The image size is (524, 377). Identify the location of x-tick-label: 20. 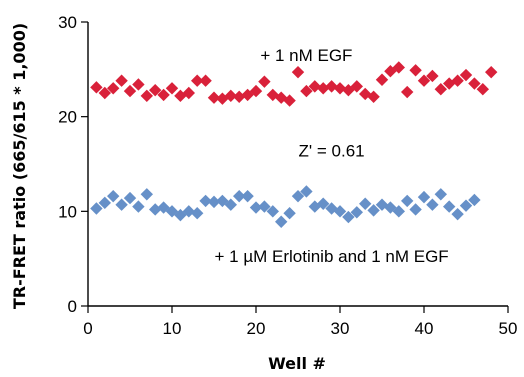
(256, 328).